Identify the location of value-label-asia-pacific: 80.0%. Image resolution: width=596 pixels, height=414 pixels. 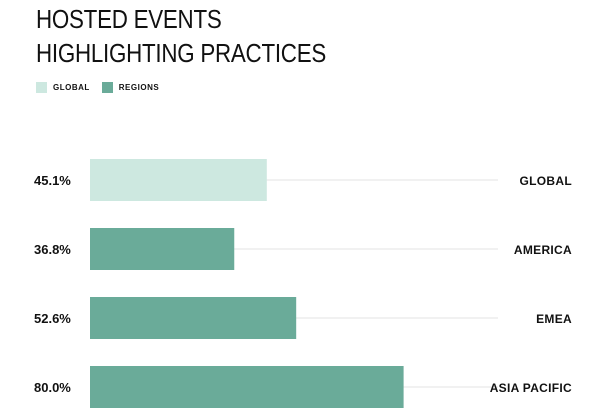
(52, 387).